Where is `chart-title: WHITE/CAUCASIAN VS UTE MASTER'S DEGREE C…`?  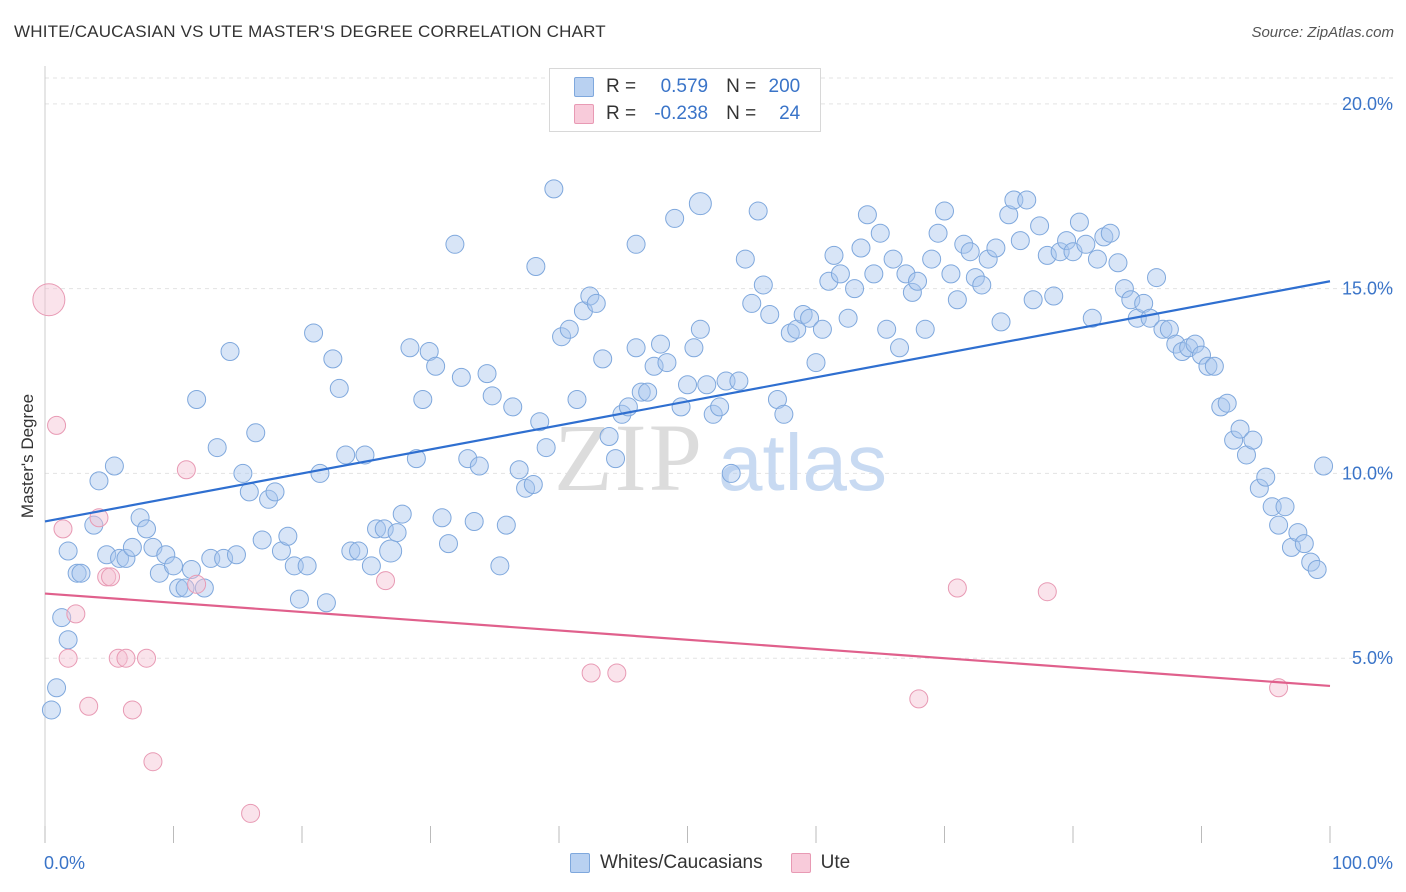
chart-title: WHITE/CAUCASIAN VS UTE MASTER'S DEGREE C… is located at coordinates (310, 31).